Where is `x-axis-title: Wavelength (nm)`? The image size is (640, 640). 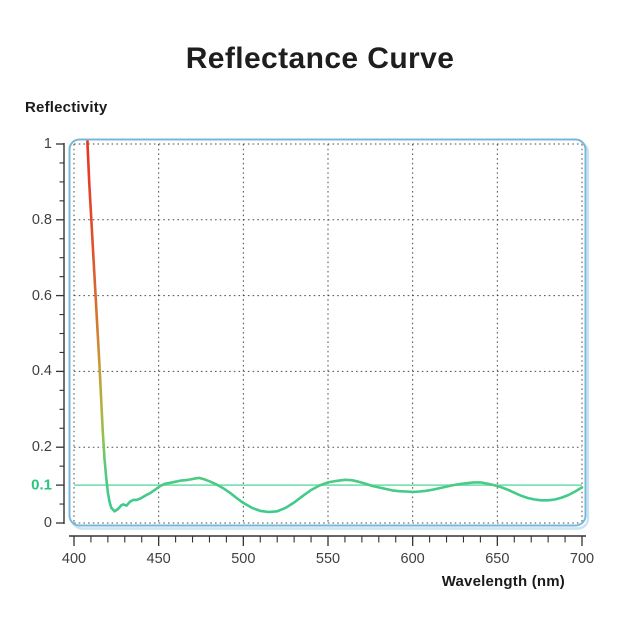
x-axis-title: Wavelength (nm) is located at coordinates (503, 581).